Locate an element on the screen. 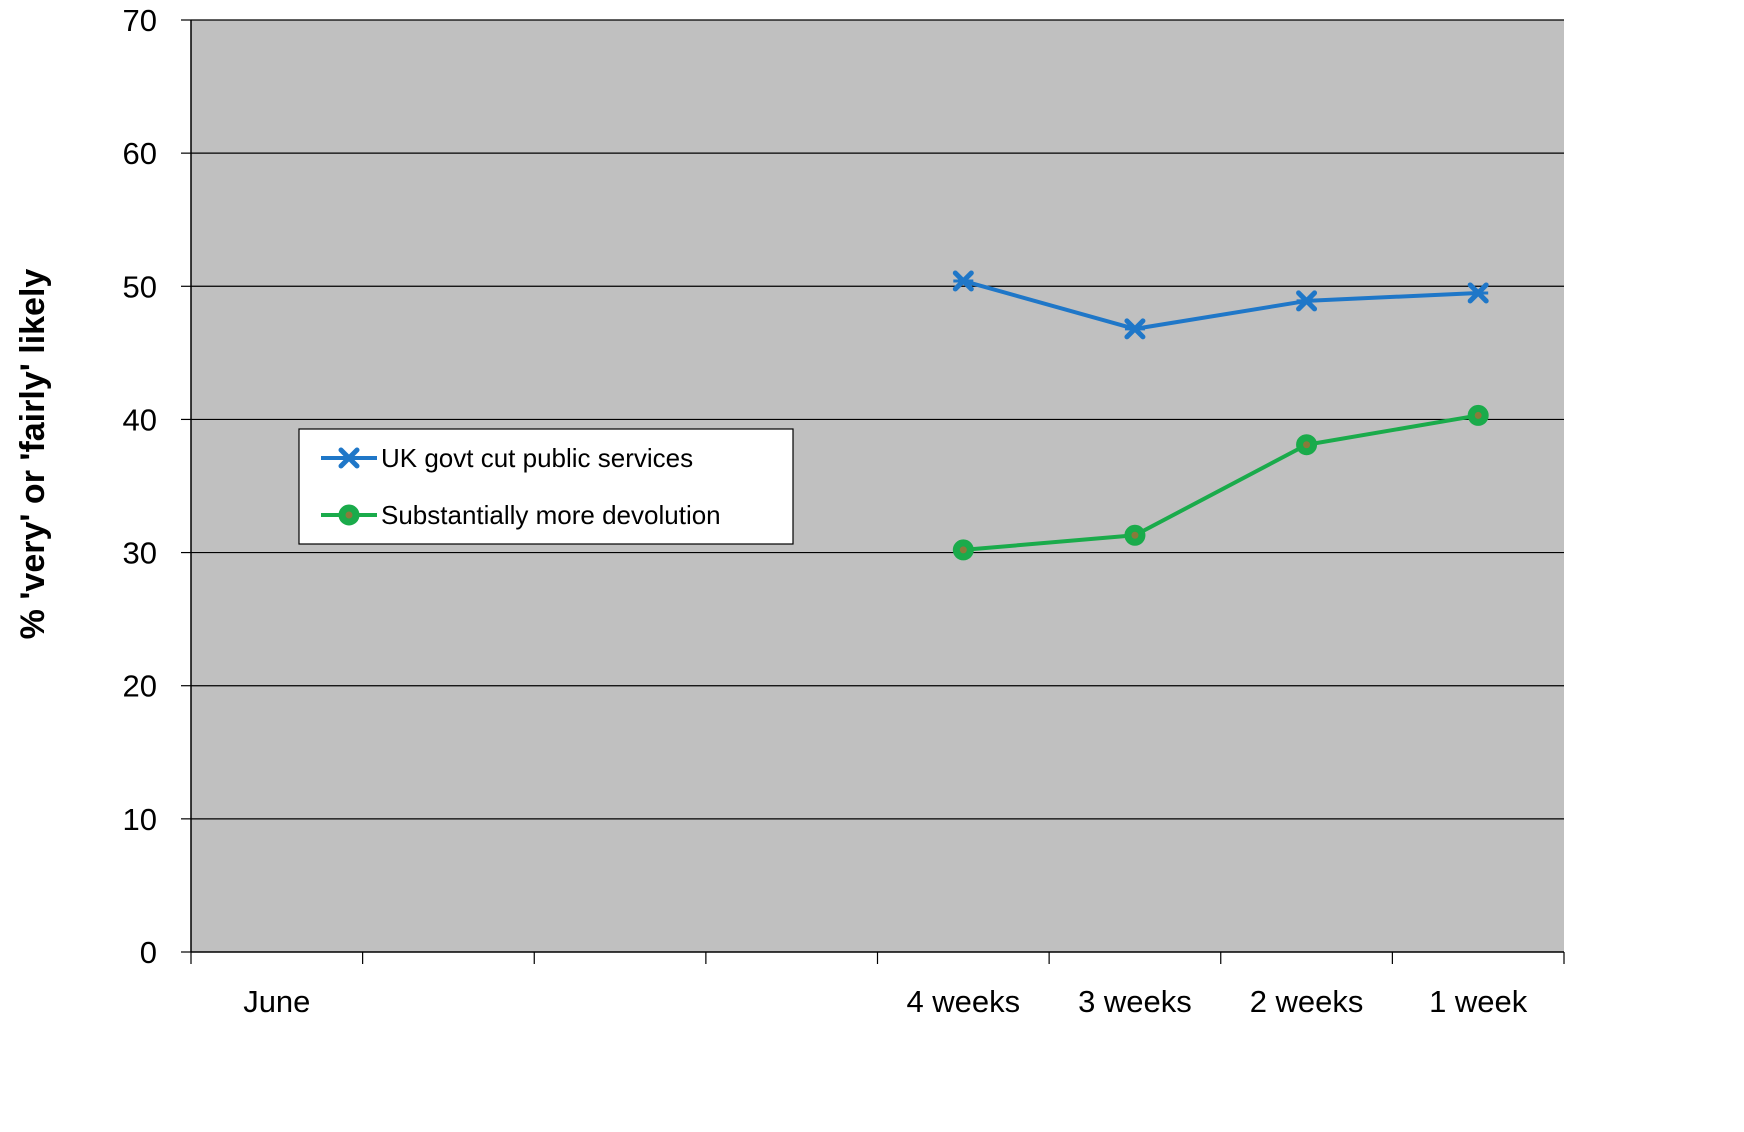 This screenshot has width=1744, height=1132. y-tick-labels: 0 10 20 30 40 50 60 70 is located at coordinates (140, 486).